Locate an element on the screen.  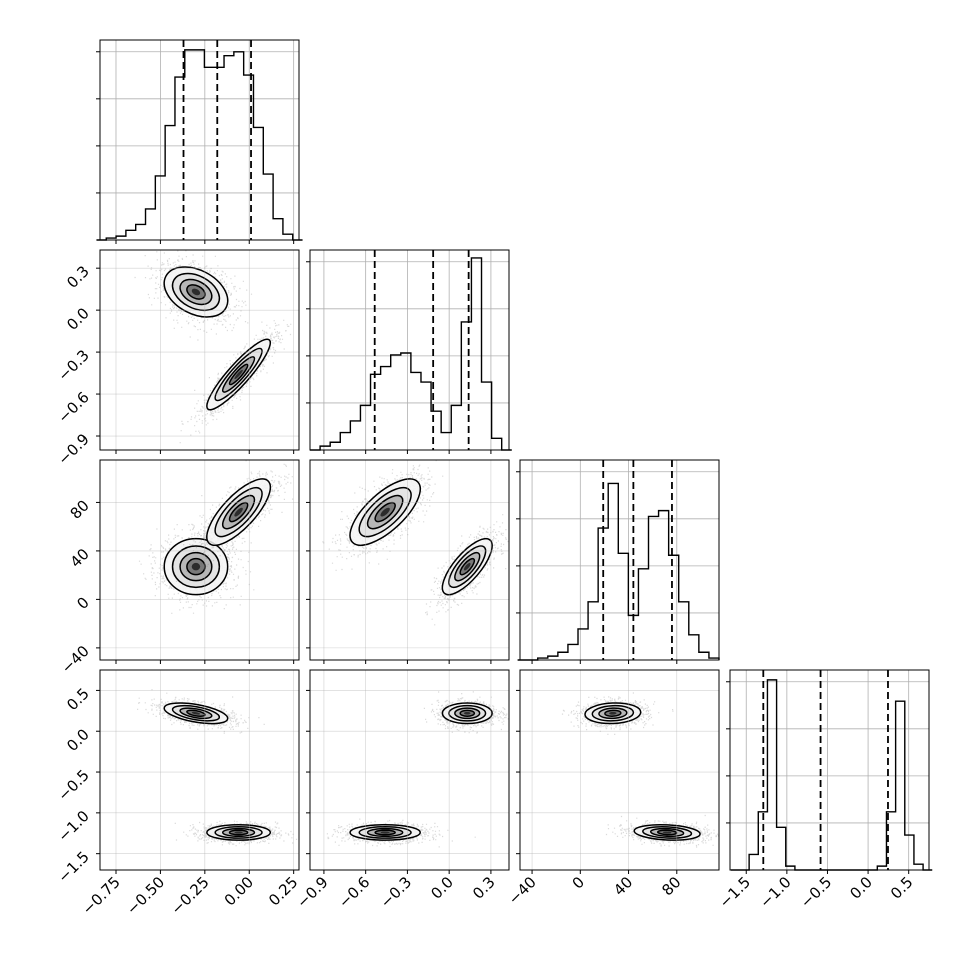
y-tick-label: −0.6 is located at coordinates (73, 407).